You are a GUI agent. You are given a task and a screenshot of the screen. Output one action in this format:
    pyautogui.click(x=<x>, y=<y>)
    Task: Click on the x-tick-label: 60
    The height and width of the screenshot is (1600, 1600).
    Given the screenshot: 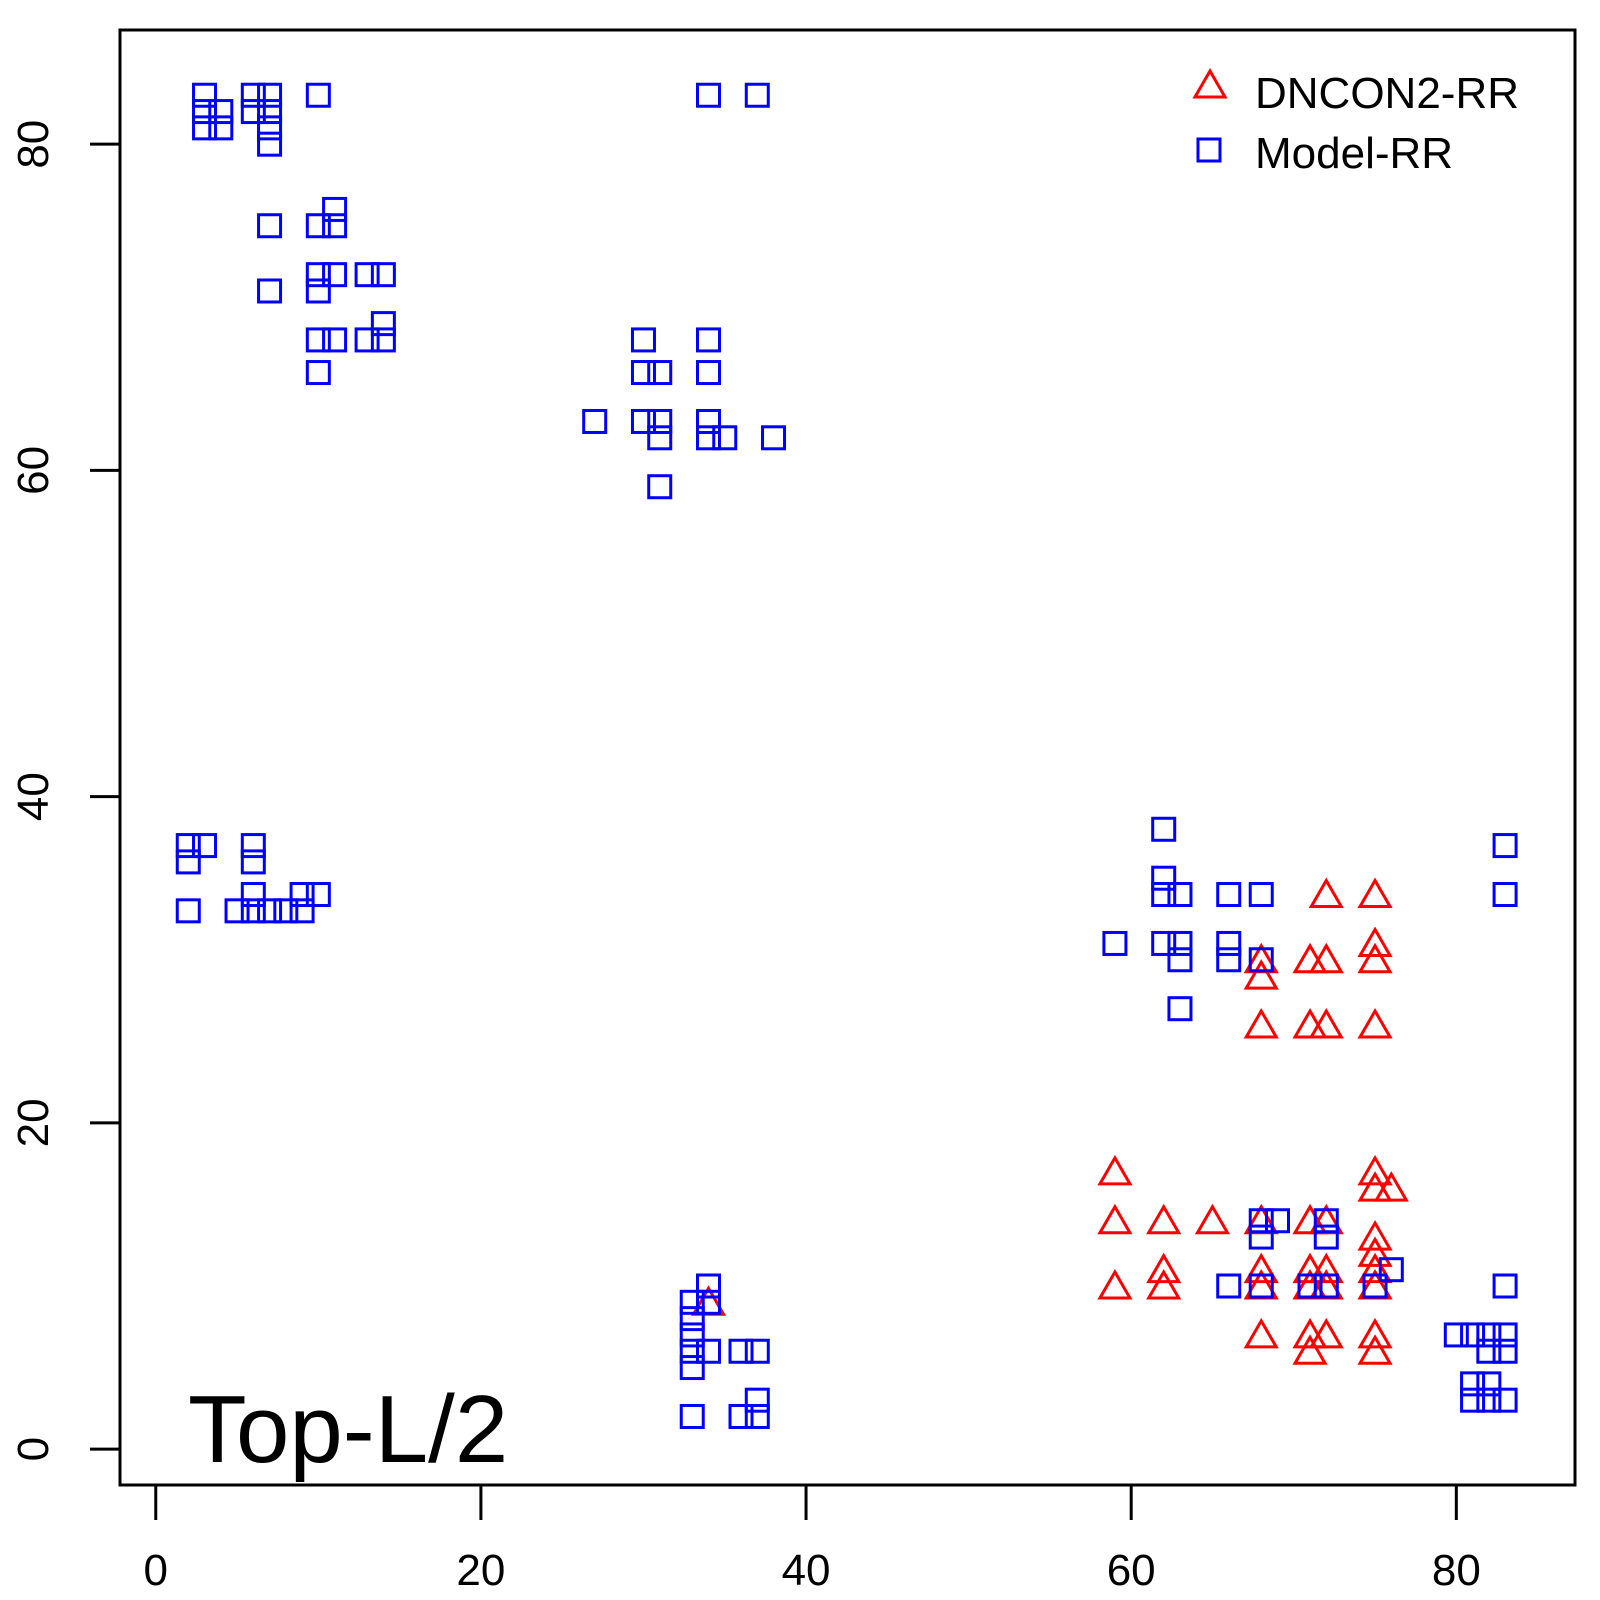 What is the action you would take?
    pyautogui.click(x=1131, y=1570)
    